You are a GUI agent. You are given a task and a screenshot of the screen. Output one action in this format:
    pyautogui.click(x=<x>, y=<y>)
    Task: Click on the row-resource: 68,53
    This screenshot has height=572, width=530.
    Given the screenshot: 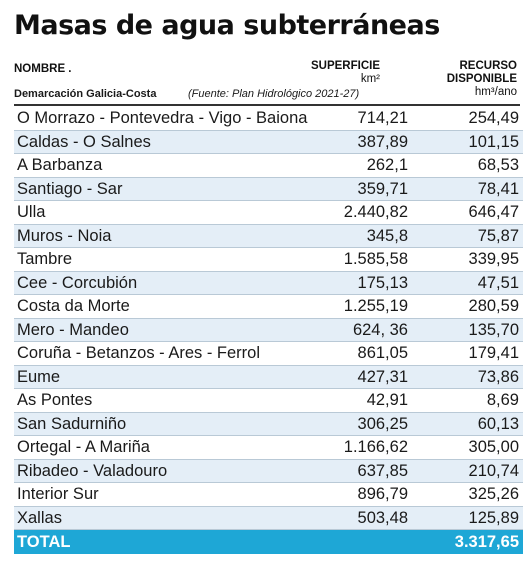 What is the action you would take?
    pyautogui.click(x=467, y=165)
    